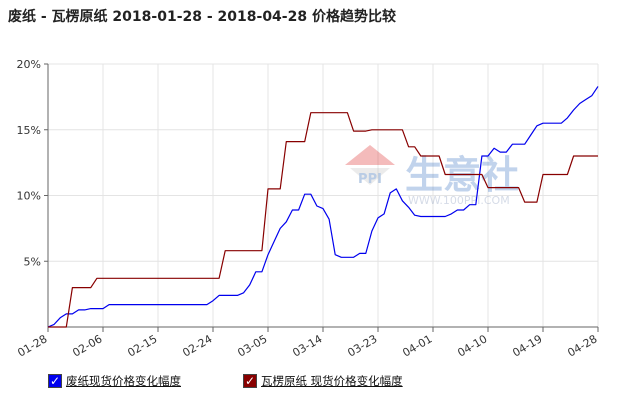 This screenshot has width=631, height=400. What do you see at coordinates (29, 163) in the screenshot?
I see `y-tick-labels: 5% 10% 15% 20%` at bounding box center [29, 163].